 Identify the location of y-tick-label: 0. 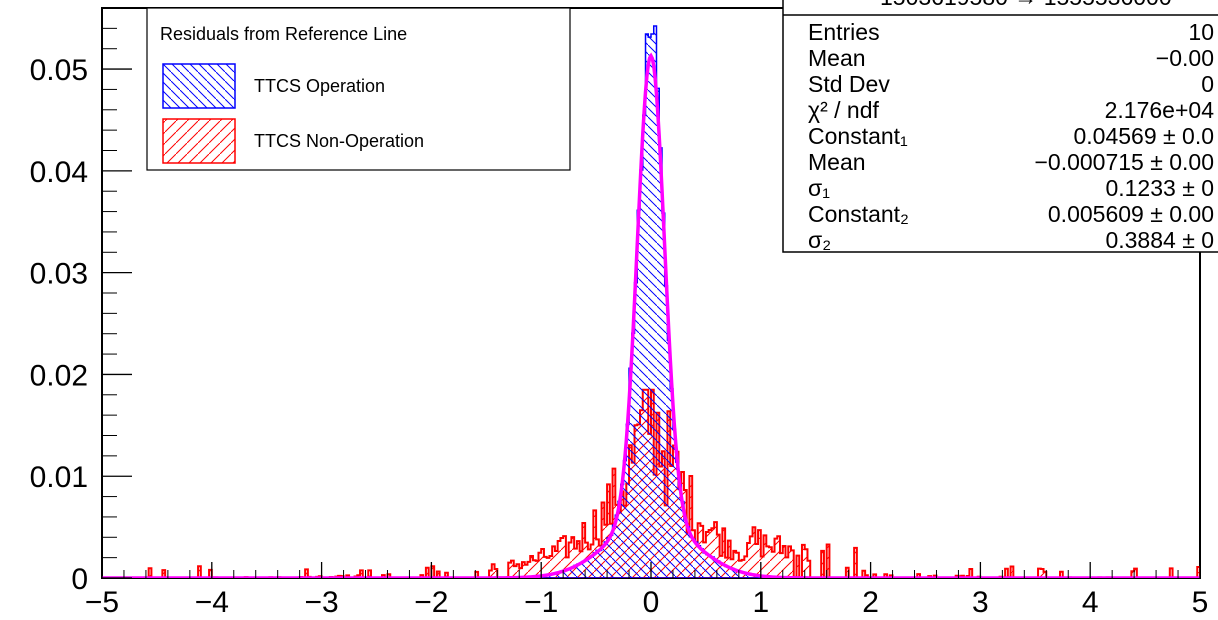
(79, 579).